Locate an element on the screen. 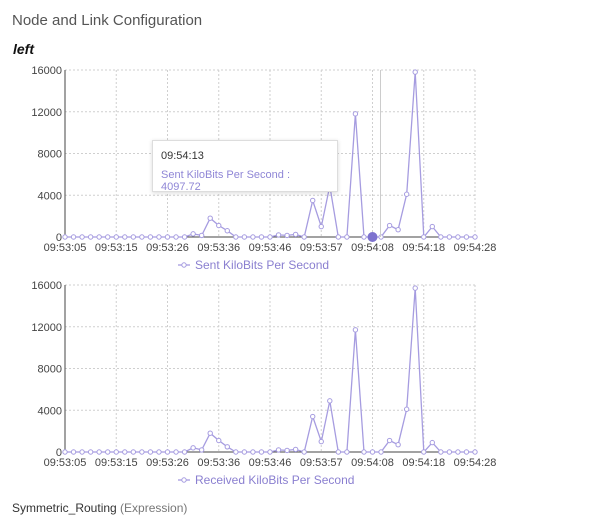 The height and width of the screenshot is (523, 600). footer-property: Symmetric_Routing (Expression) is located at coordinates (99, 508).